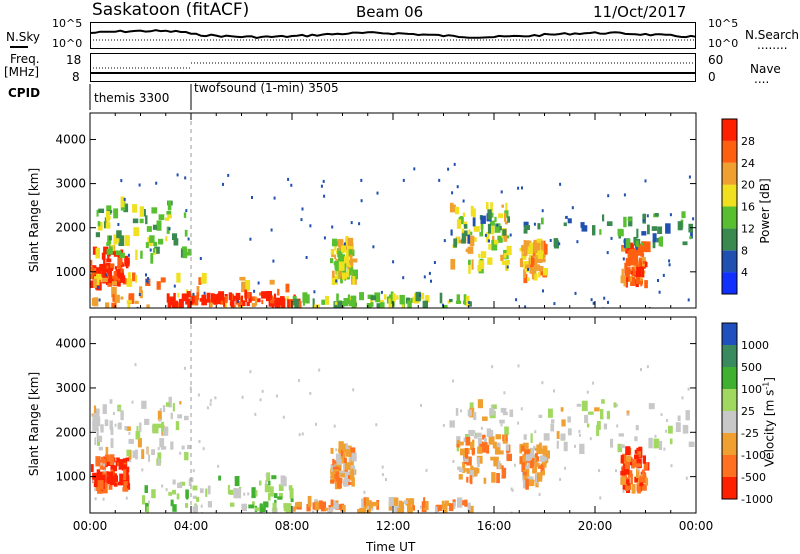  Describe the element at coordinates (25, 59) in the screenshot. I see `freq-label: Freq.` at that location.